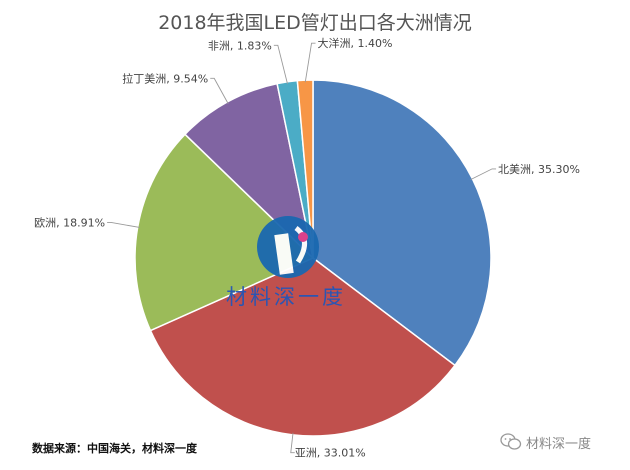 Image resolution: width=630 pixels, height=470 pixels. I want to click on watermark-logo: 材料深一度, so click(286, 262).